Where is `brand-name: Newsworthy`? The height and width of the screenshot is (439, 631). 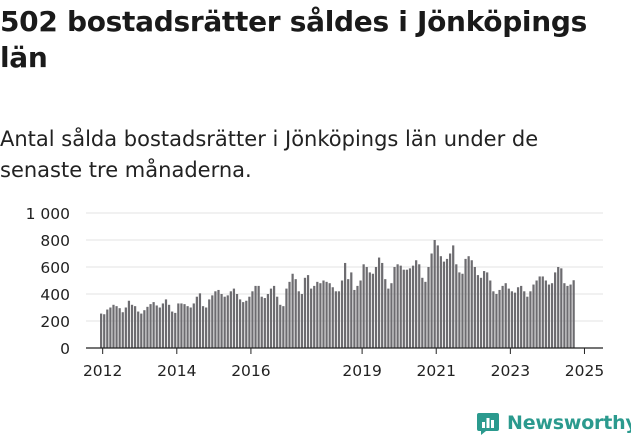
brand-name: Newsworthy is located at coordinates (569, 423).